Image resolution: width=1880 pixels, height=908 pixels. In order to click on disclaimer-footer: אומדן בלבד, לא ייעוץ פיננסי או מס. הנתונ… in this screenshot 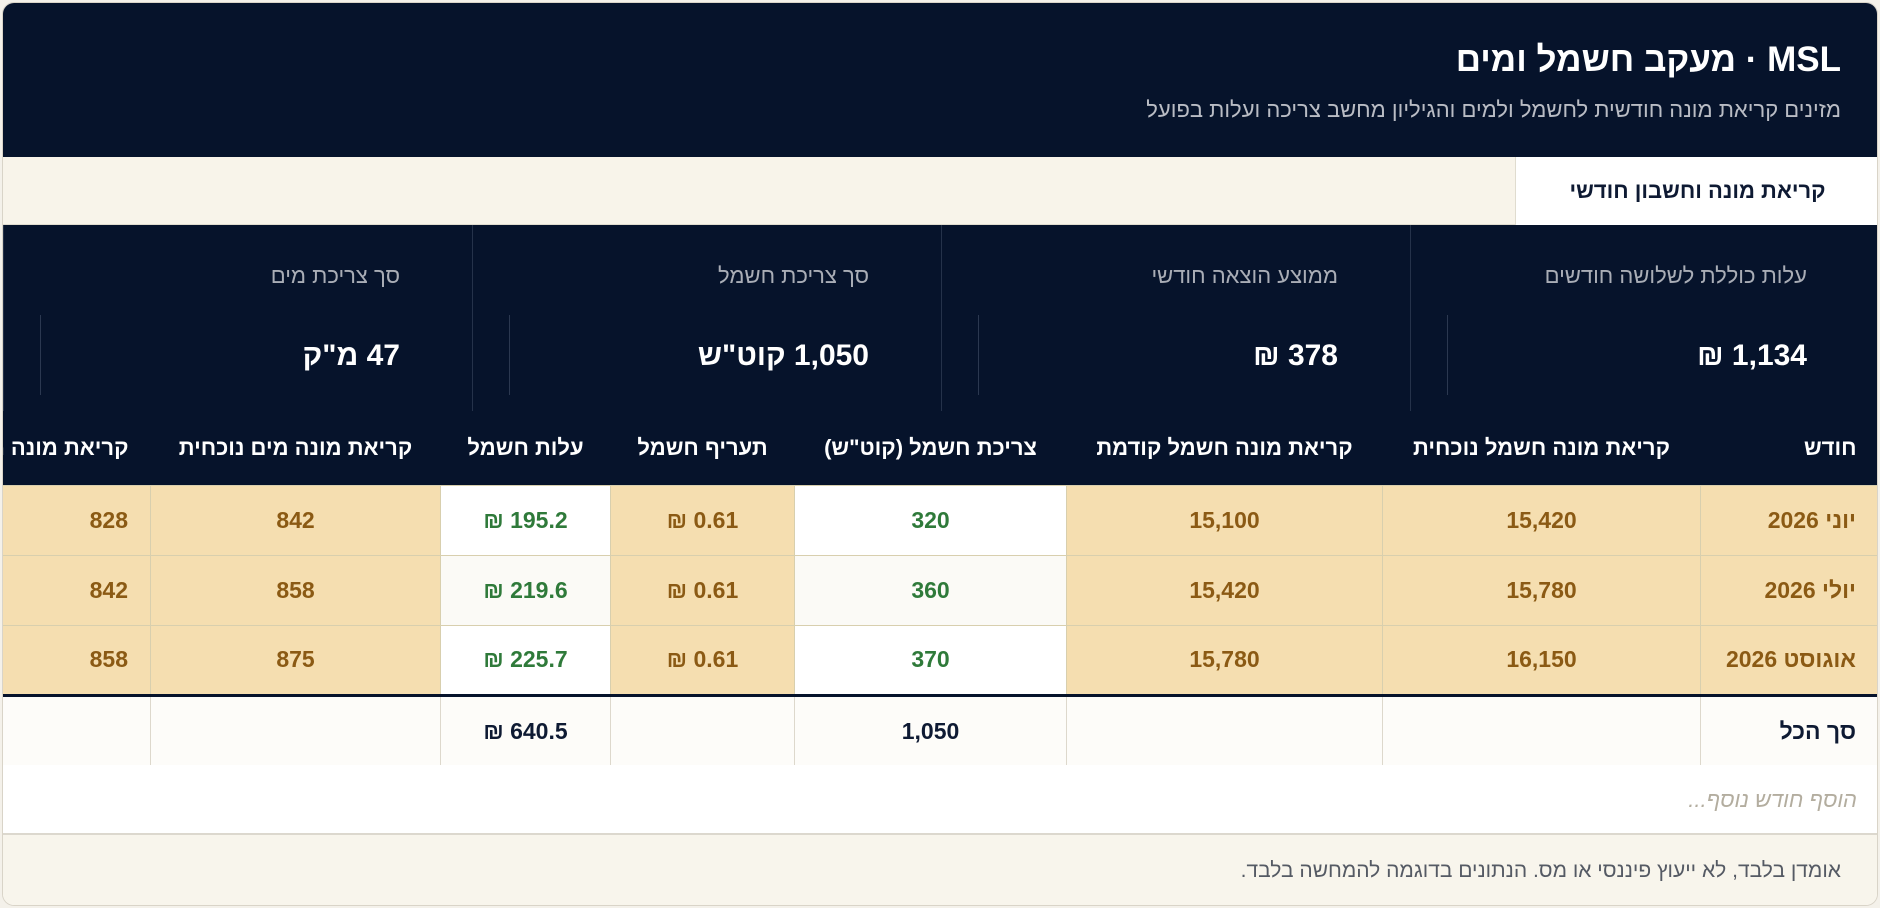, I will do `click(940, 870)`.